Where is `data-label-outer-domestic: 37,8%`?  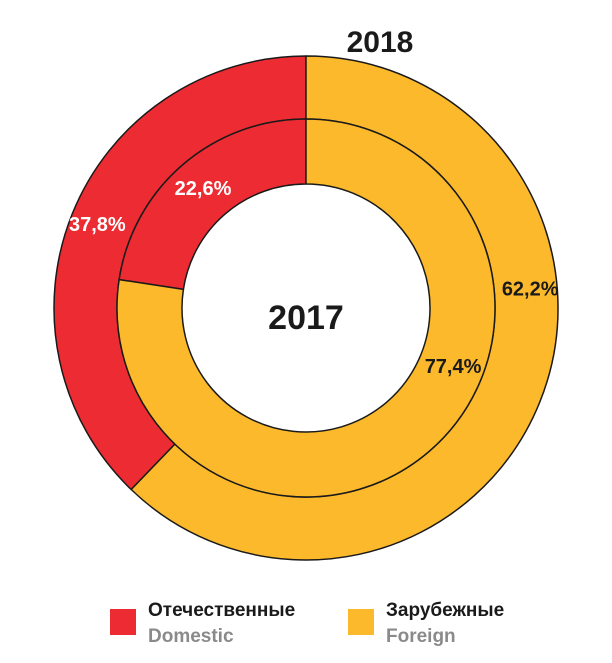 data-label-outer-domestic: 37,8% is located at coordinates (97, 225).